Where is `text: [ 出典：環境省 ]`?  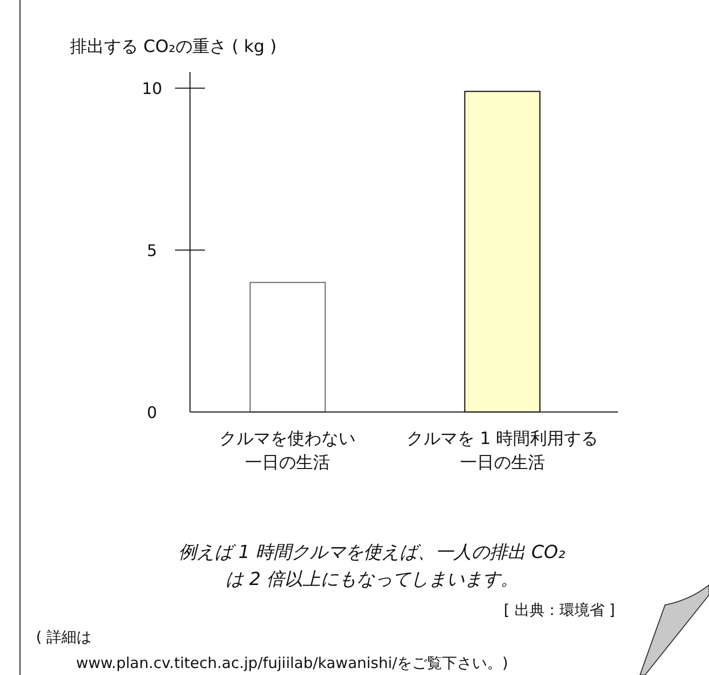
text: [ 出典：環境省 ] is located at coordinates (559, 610).